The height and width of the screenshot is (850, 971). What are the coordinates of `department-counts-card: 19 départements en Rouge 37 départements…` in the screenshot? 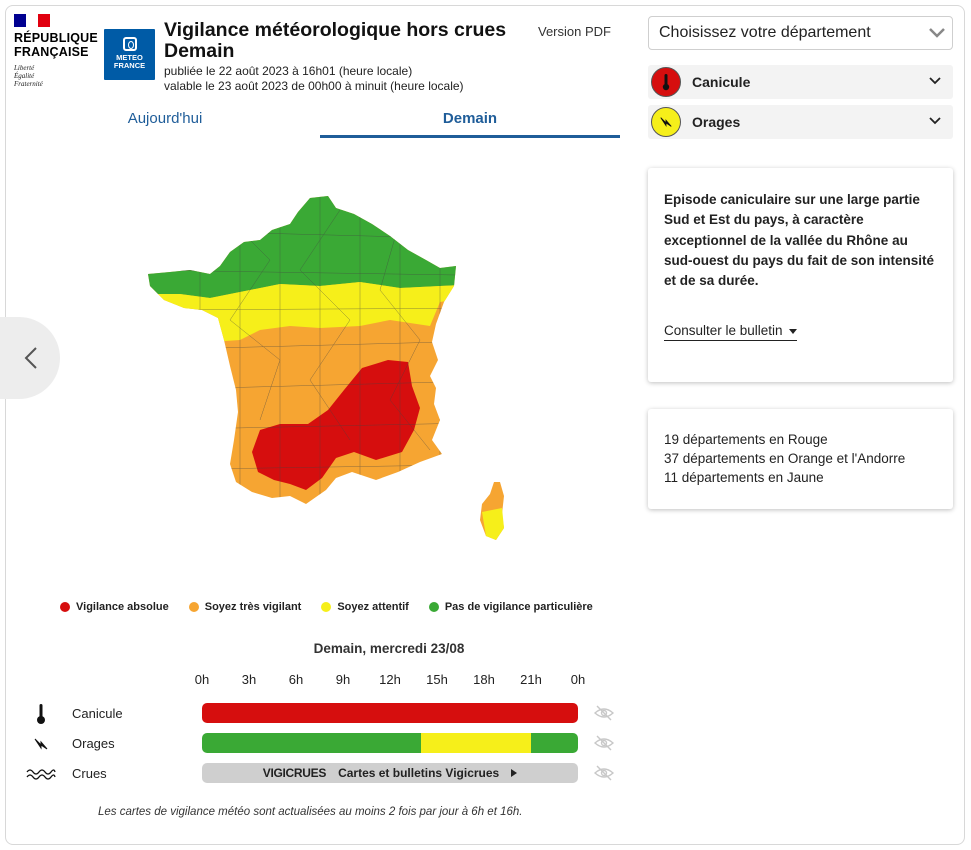 It's located at (800, 459).